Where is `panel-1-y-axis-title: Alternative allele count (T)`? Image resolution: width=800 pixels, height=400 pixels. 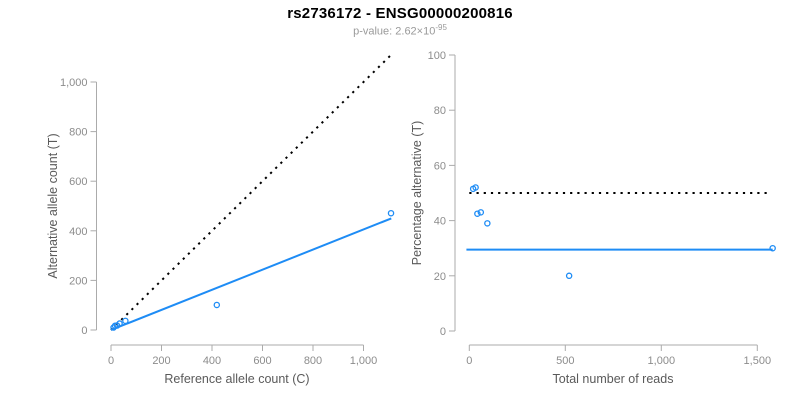 panel-1-y-axis-title: Alternative allele count (T) is located at coordinates (53, 205).